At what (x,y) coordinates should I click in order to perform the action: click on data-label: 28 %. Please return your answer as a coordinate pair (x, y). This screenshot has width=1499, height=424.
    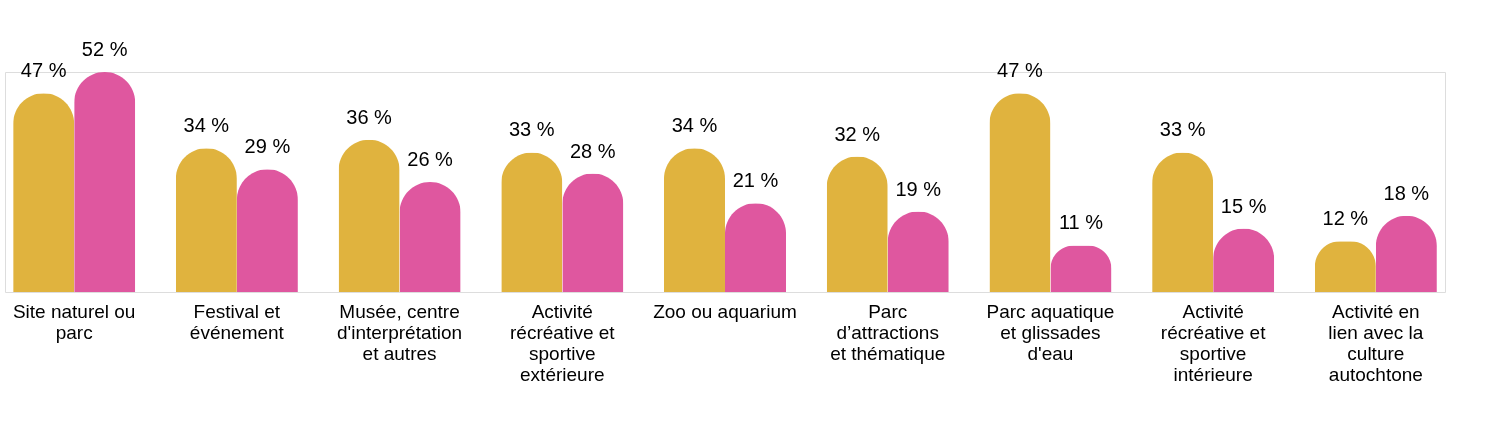
    Looking at the image, I should click on (593, 150).